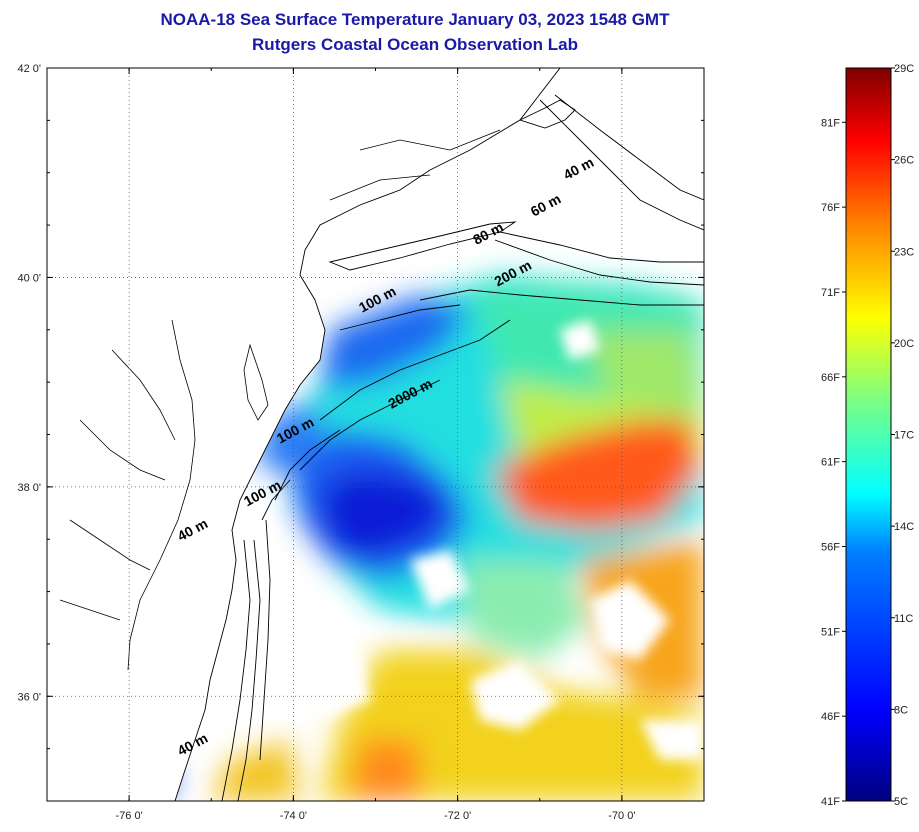  I want to click on colorbar-label-c: 5C, so click(901, 802).